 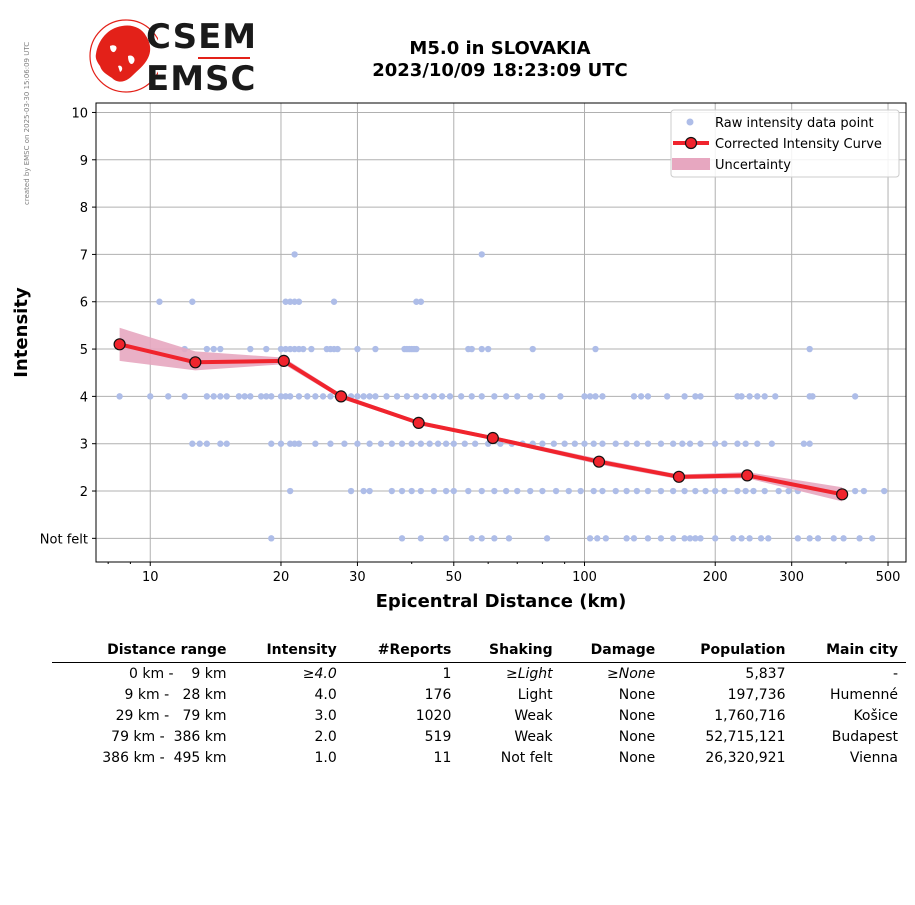 What do you see at coordinates (84, 255) in the screenshot?
I see `y-tick-label: 7` at bounding box center [84, 255].